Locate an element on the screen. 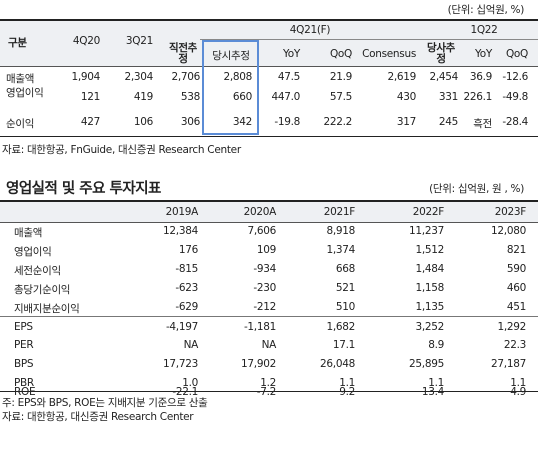 This screenshot has width=538, height=449. table-cell: 1,374 is located at coordinates (340, 250).